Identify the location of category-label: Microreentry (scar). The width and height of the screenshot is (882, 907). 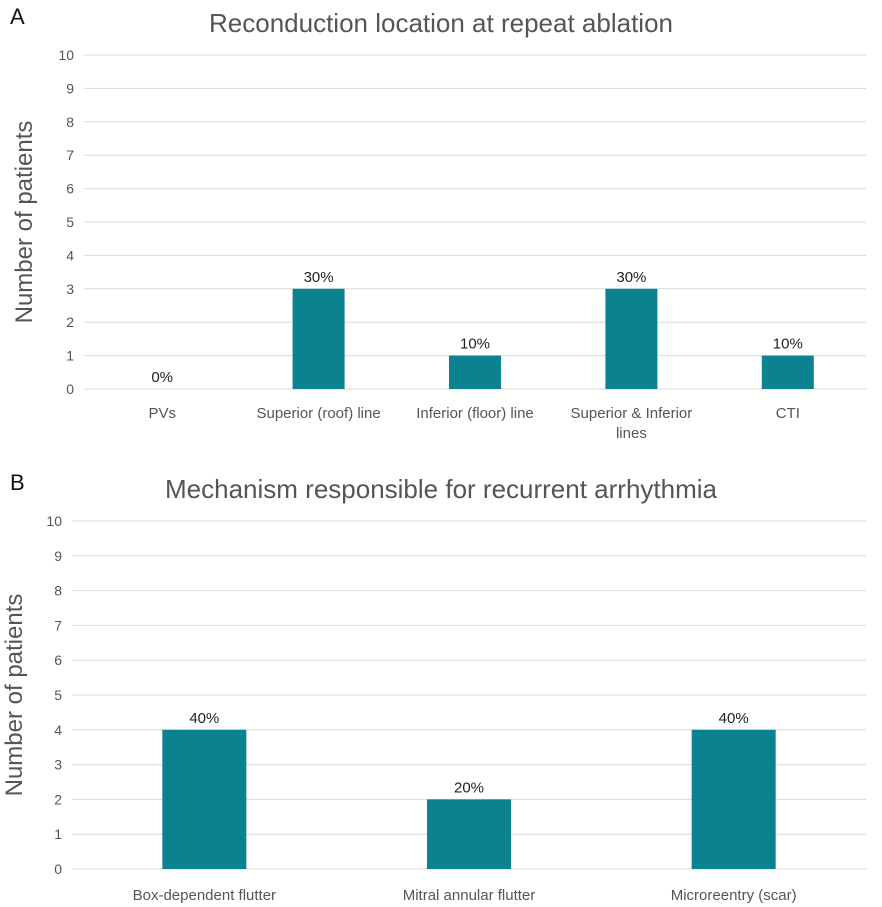
(734, 895).